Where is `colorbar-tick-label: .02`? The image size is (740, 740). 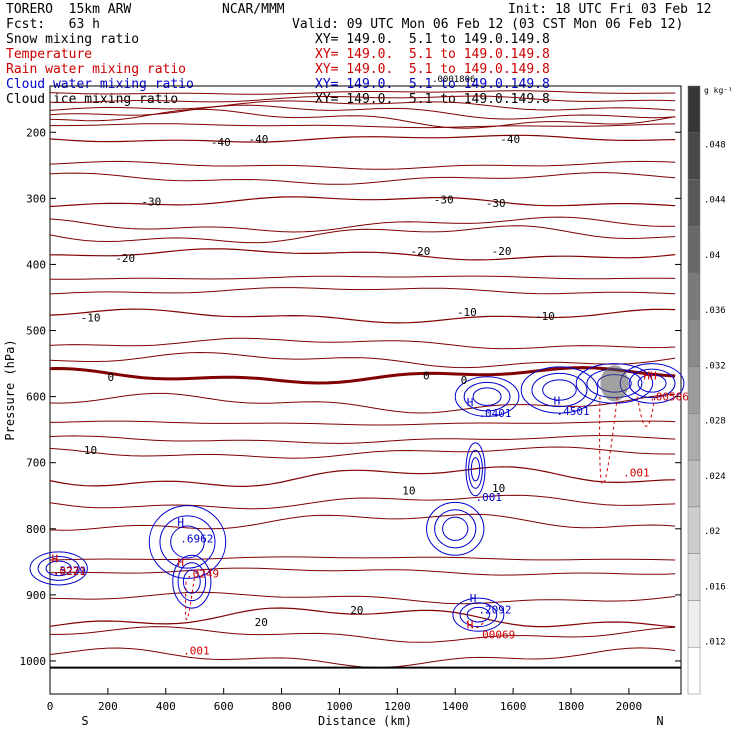
colorbar-tick-label: .02 is located at coordinates (712, 532).